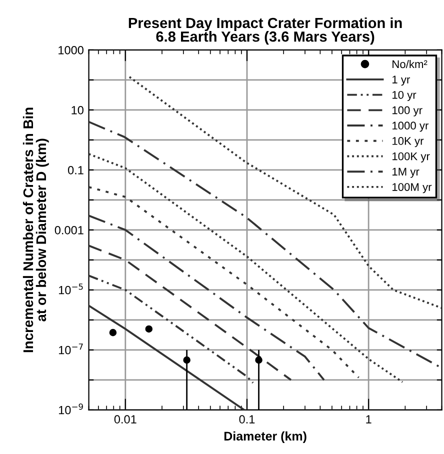 The height and width of the screenshot is (454, 444). What do you see at coordinates (125, 419) in the screenshot?
I see `x-tick-label: 0.01` at bounding box center [125, 419].